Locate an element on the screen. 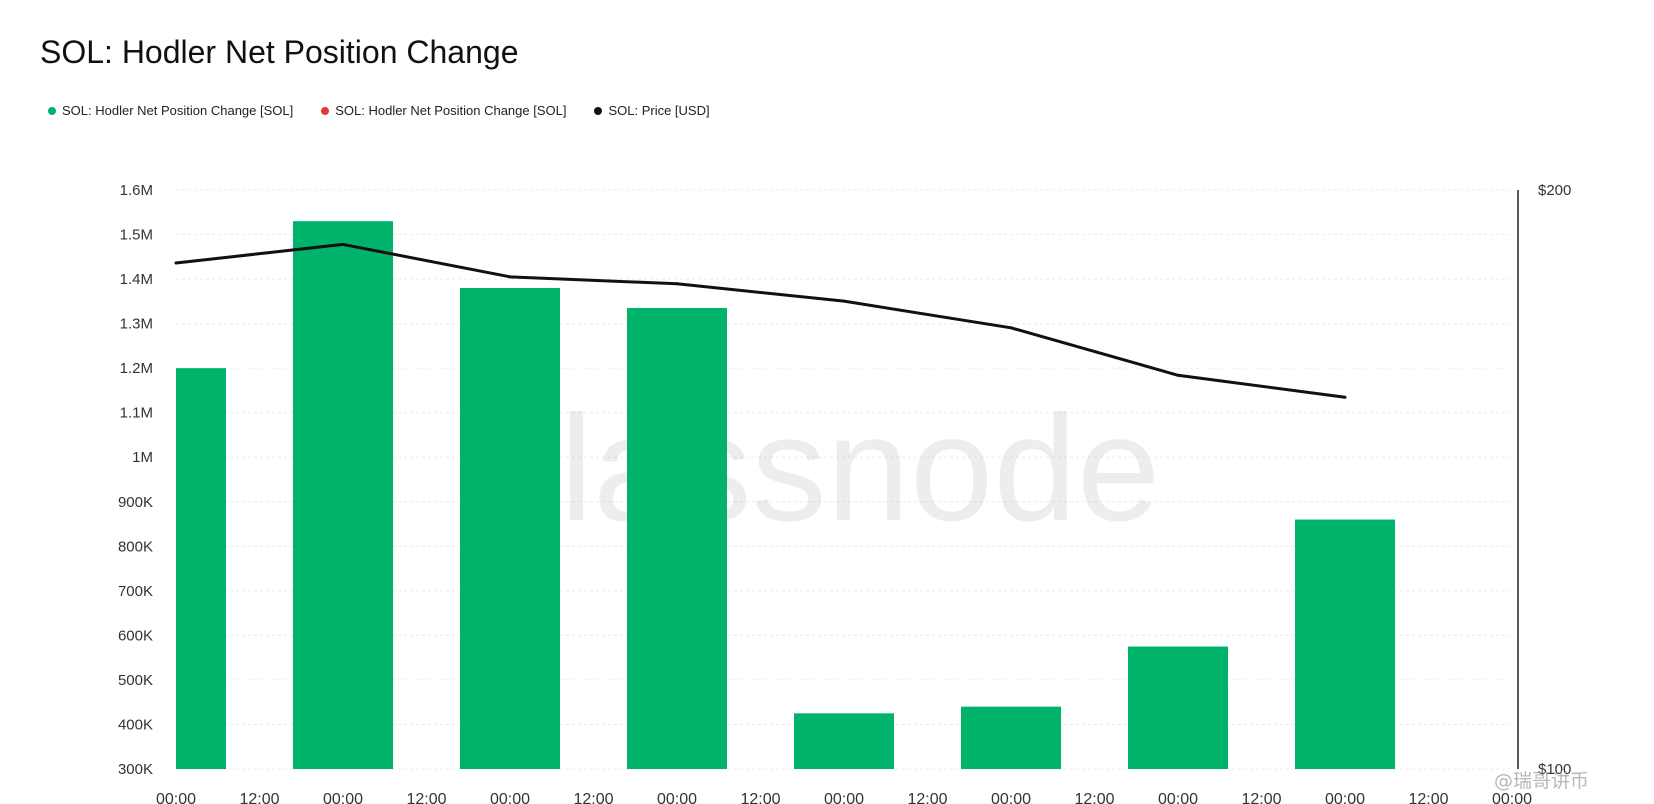 Image resolution: width=1654 pixels, height=804 pixels. y-tick-label: 400K is located at coordinates (135, 724).